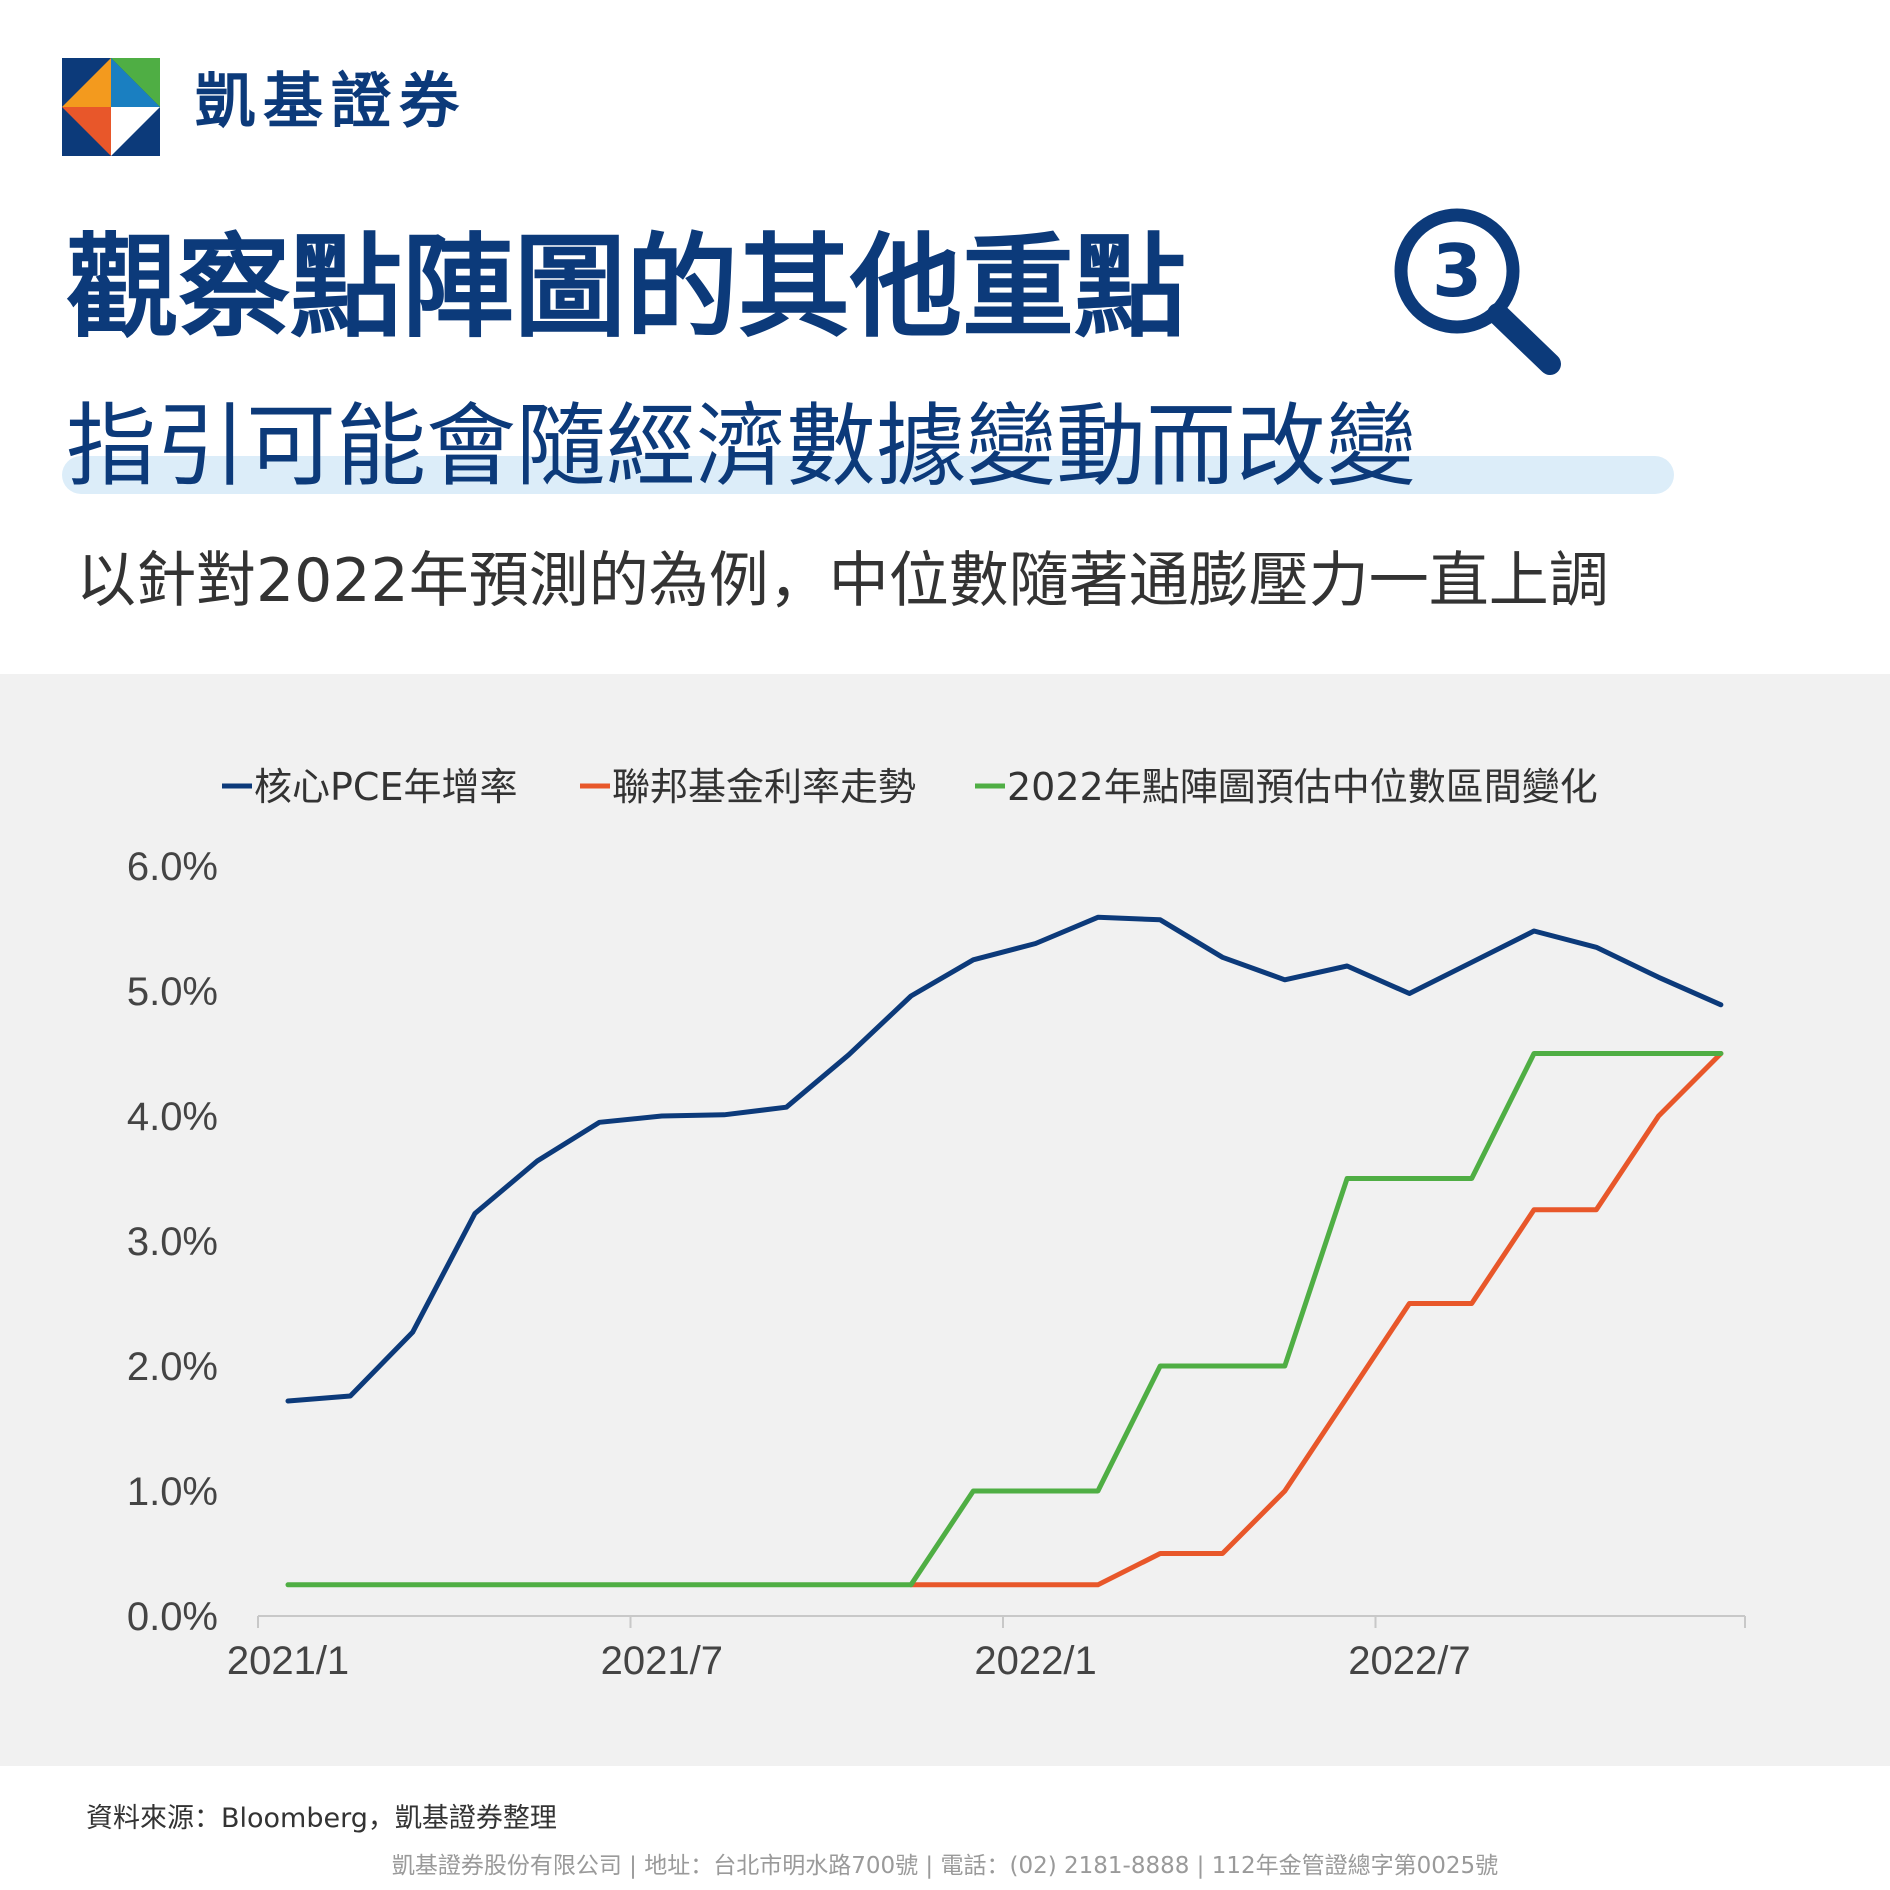 The image size is (1890, 1890). I want to click on badge-number: 3, so click(1457, 271).